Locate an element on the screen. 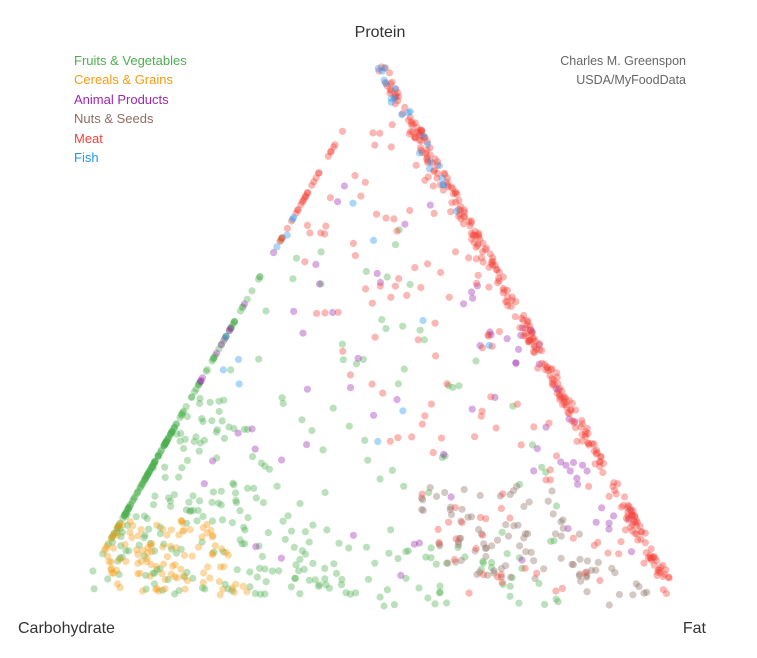  legend-item: Cereals & Grains is located at coordinates (123, 79).